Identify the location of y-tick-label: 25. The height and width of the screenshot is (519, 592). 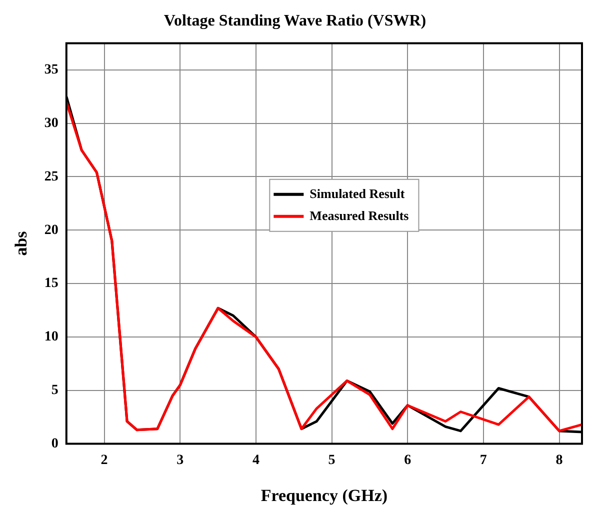
(51, 176).